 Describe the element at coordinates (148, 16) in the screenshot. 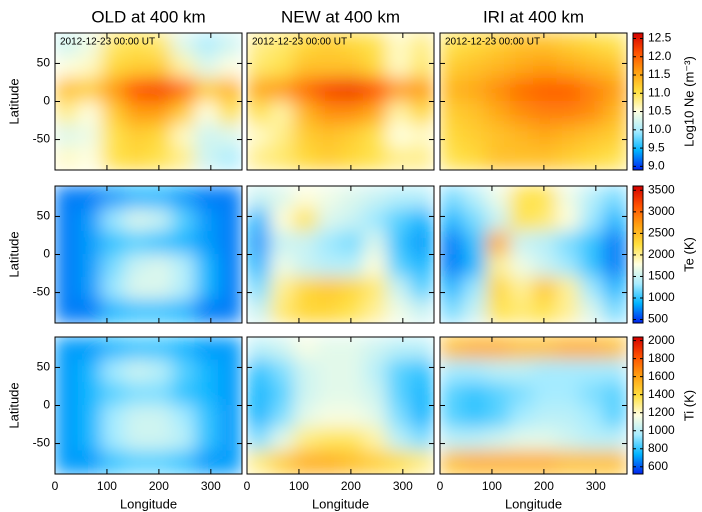

I see `panel-title: OLD at 400 km` at that location.